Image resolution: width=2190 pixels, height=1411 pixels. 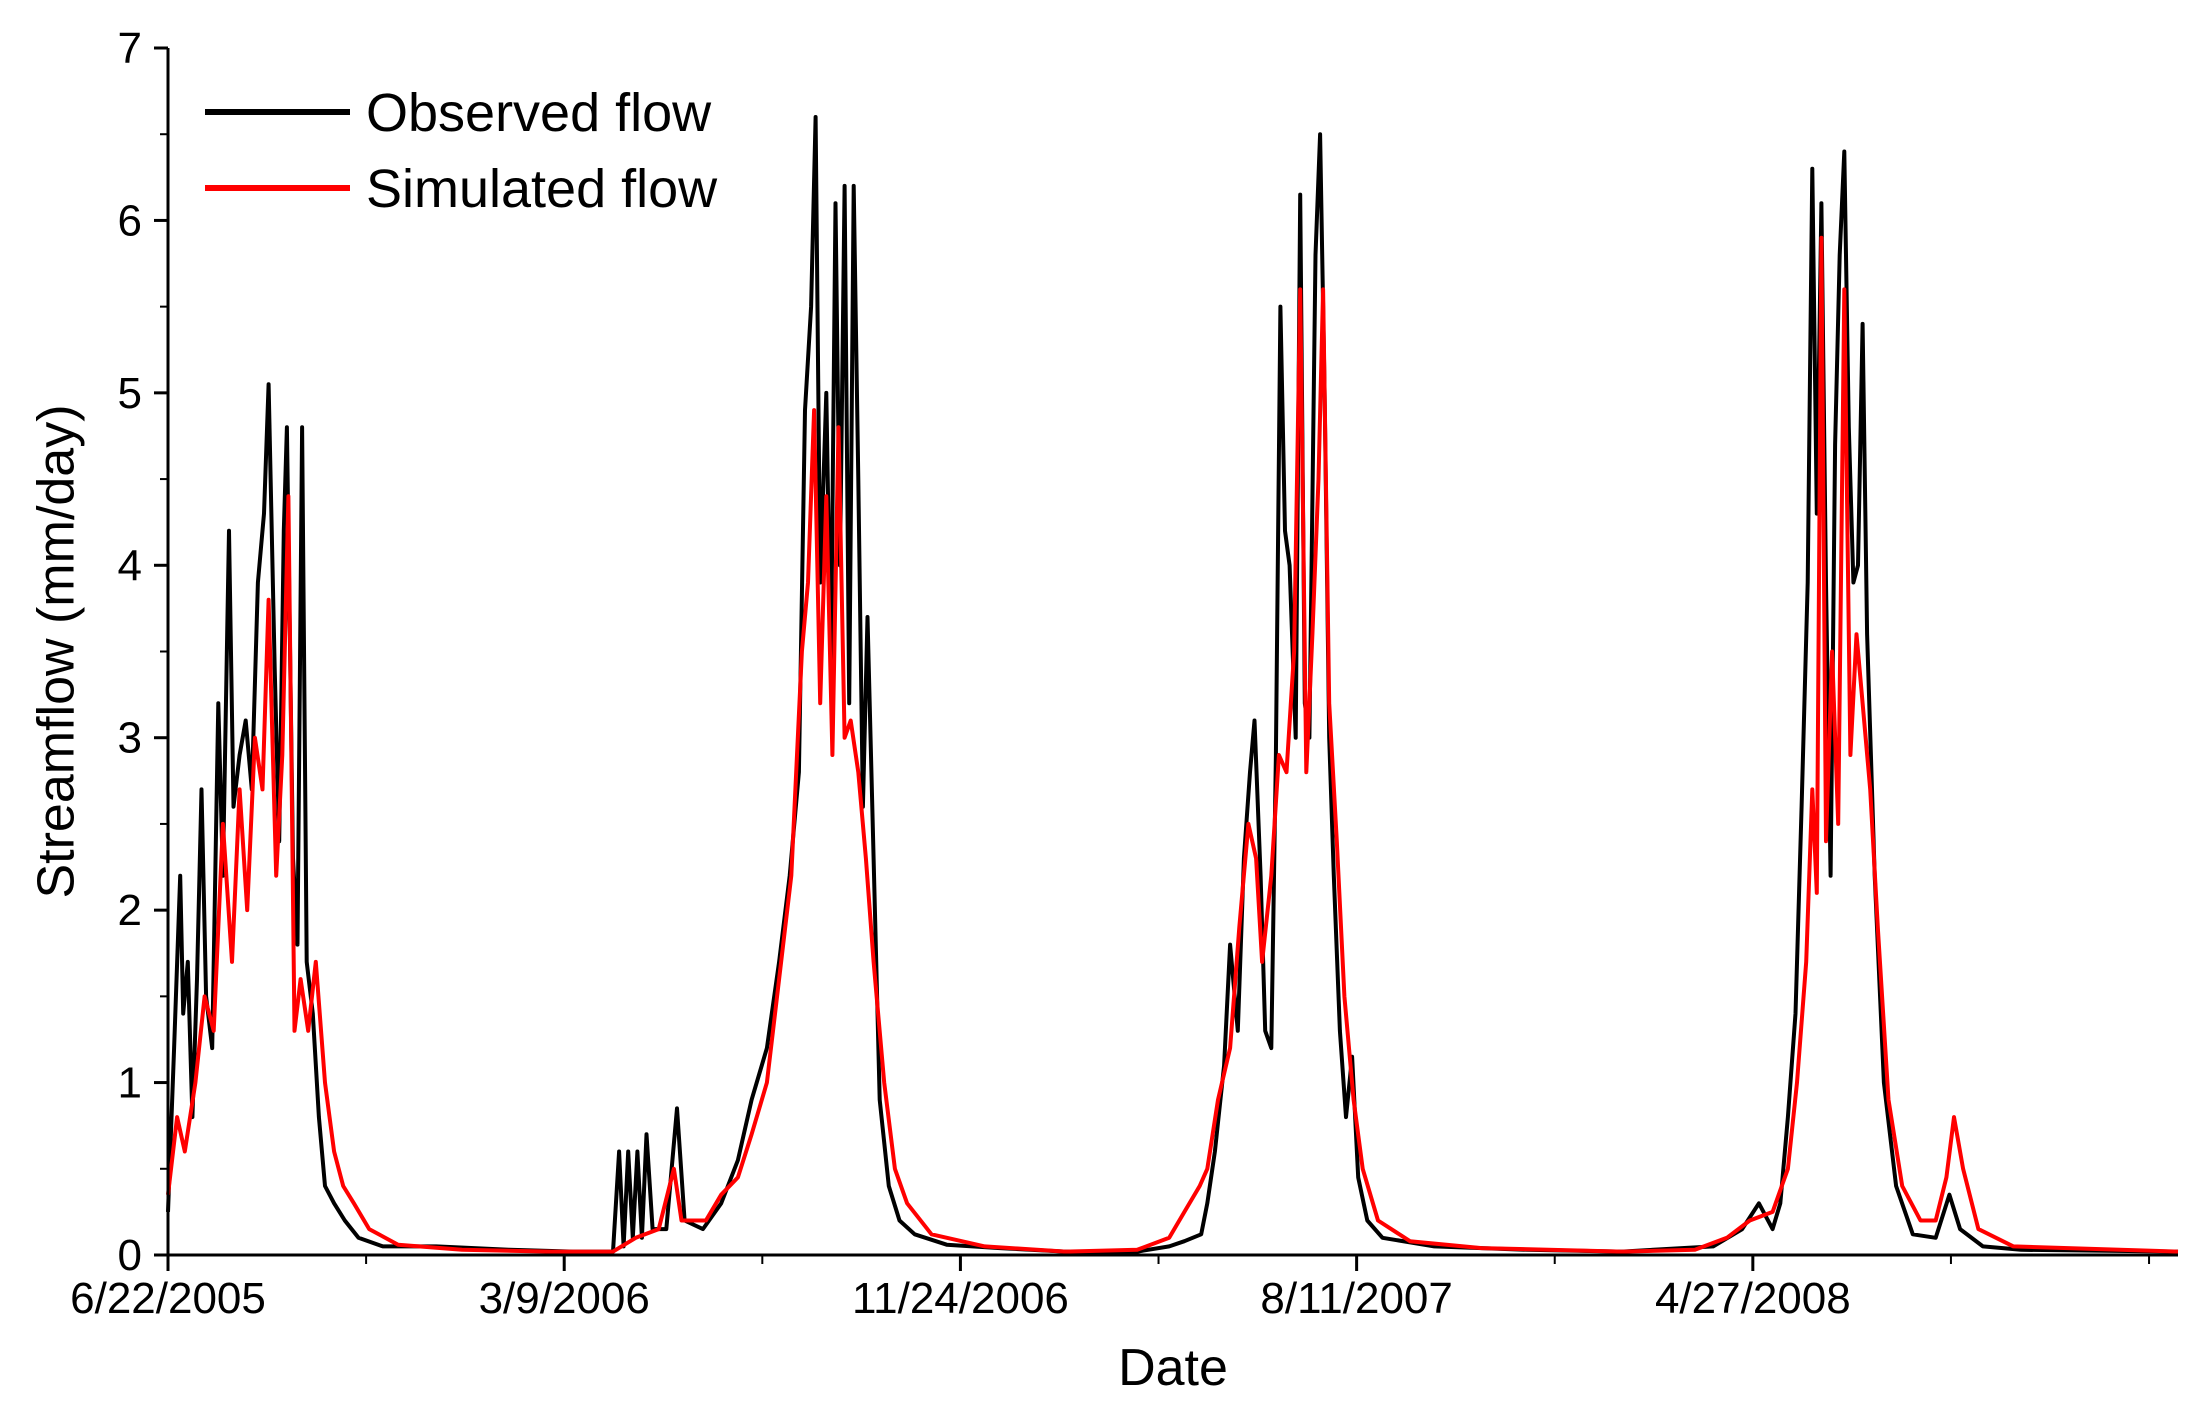 What do you see at coordinates (539, 113) in the screenshot?
I see `legend-label-observed: Observed flow` at bounding box center [539, 113].